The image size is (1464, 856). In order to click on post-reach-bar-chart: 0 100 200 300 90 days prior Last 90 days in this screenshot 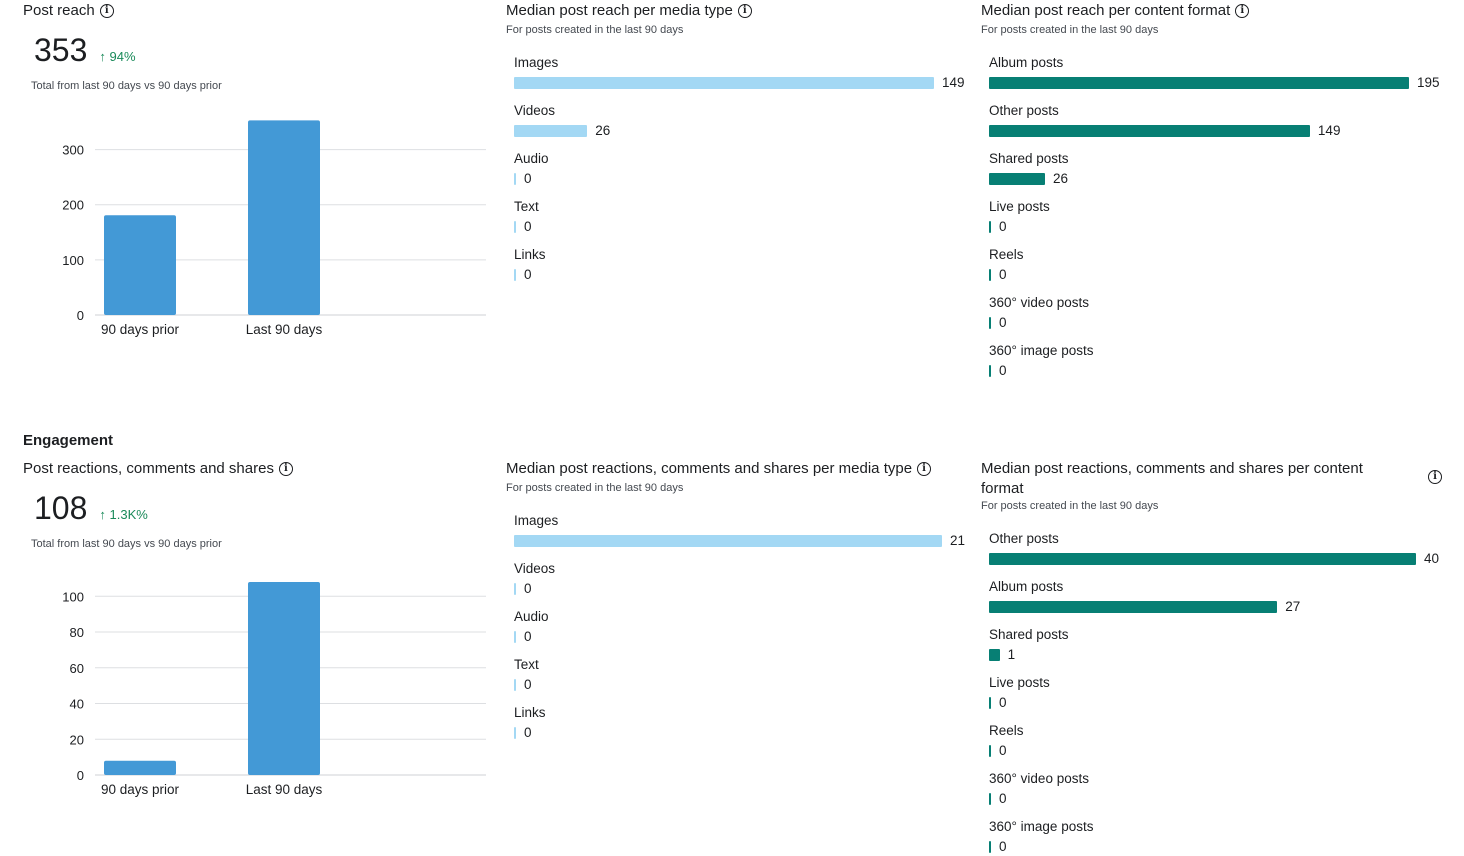, I will do `click(274, 228)`.